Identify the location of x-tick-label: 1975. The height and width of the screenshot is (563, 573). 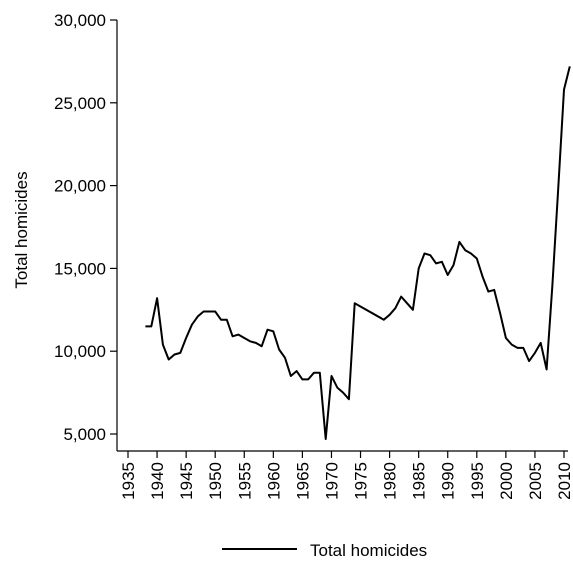
(361, 481).